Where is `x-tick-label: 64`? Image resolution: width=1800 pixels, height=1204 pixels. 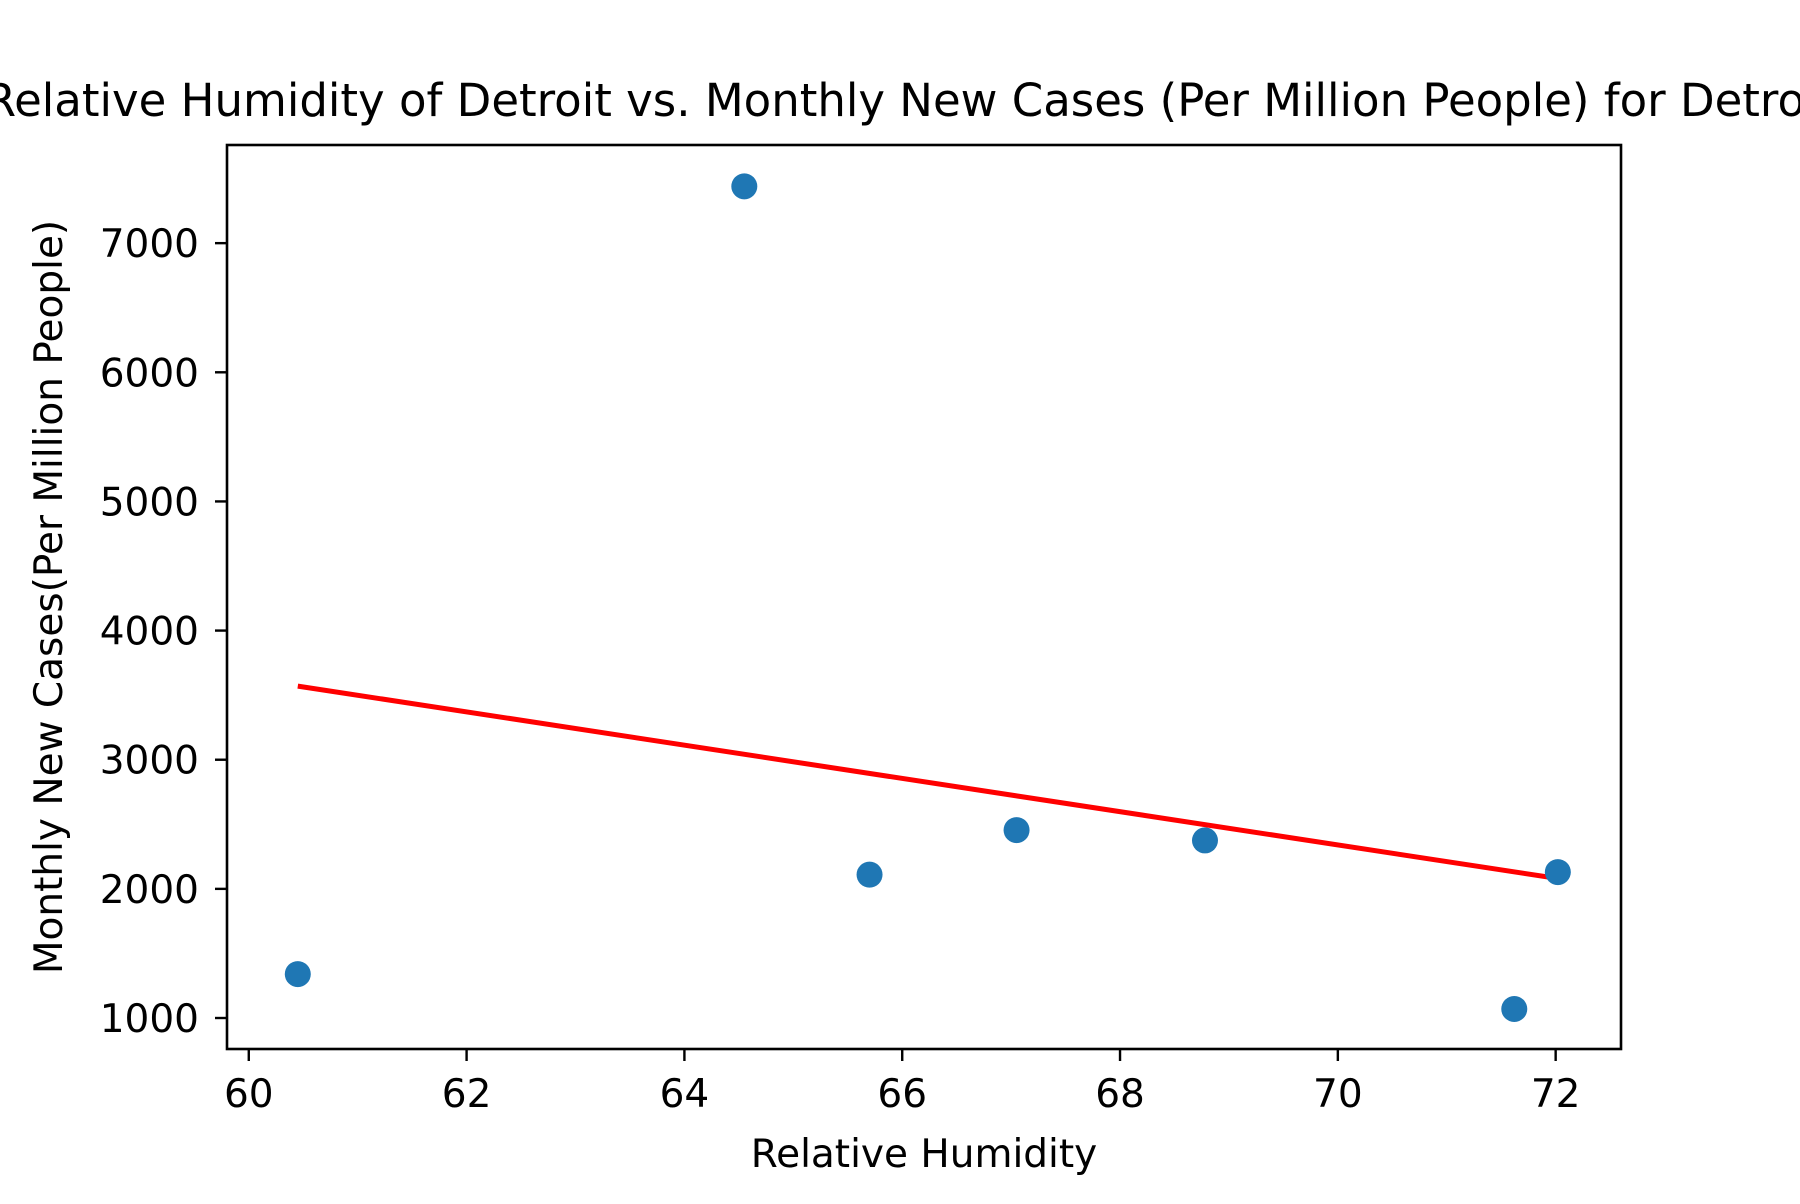
x-tick-label: 64 is located at coordinates (685, 1094).